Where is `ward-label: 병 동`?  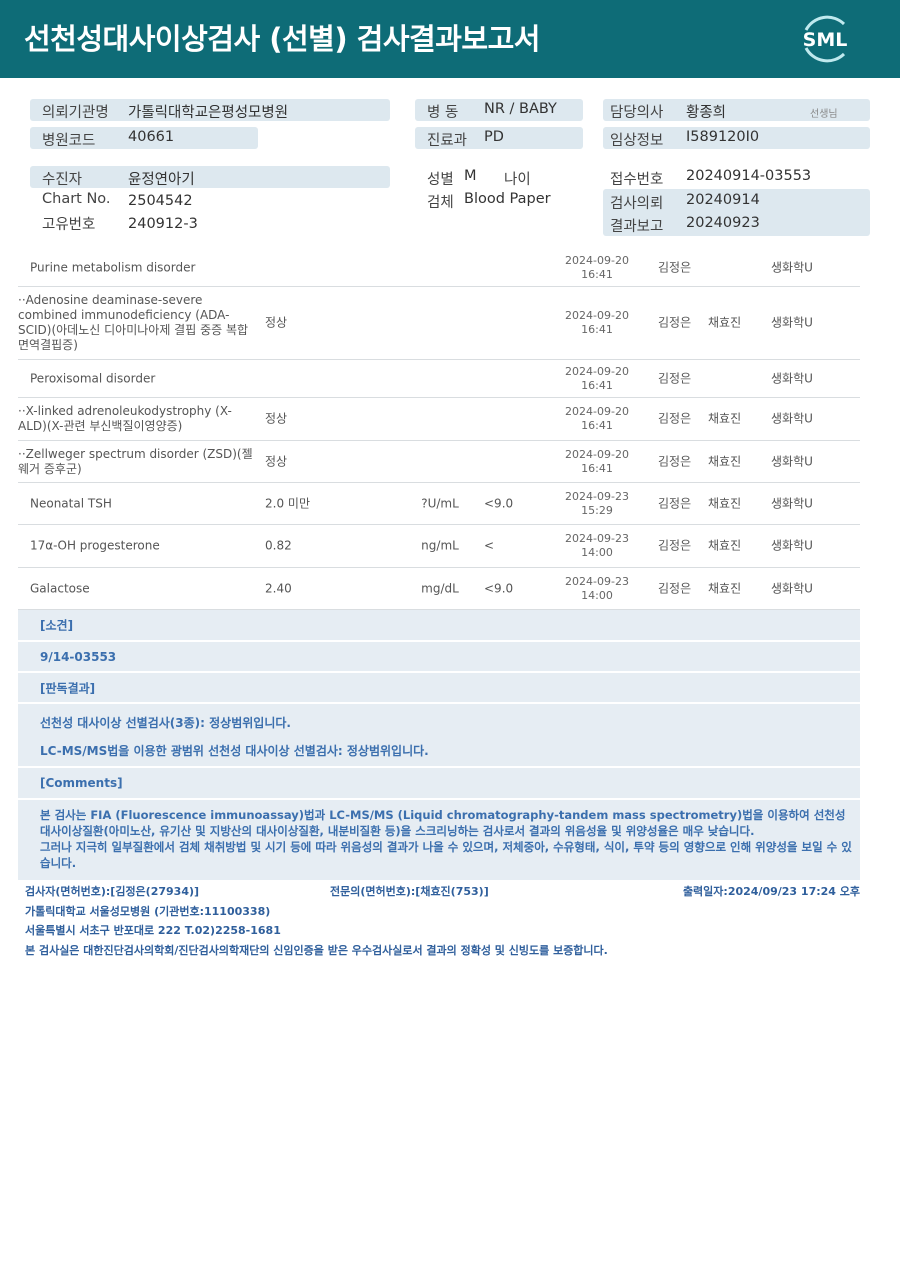
ward-label: 병 동 is located at coordinates (443, 113).